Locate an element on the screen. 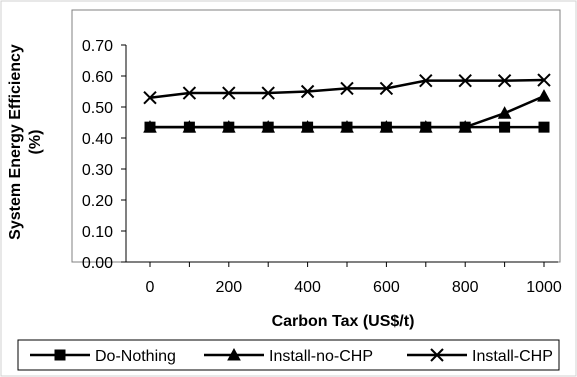 This screenshot has width=577, height=377. y-tick-label: 0.70 is located at coordinates (97, 46).